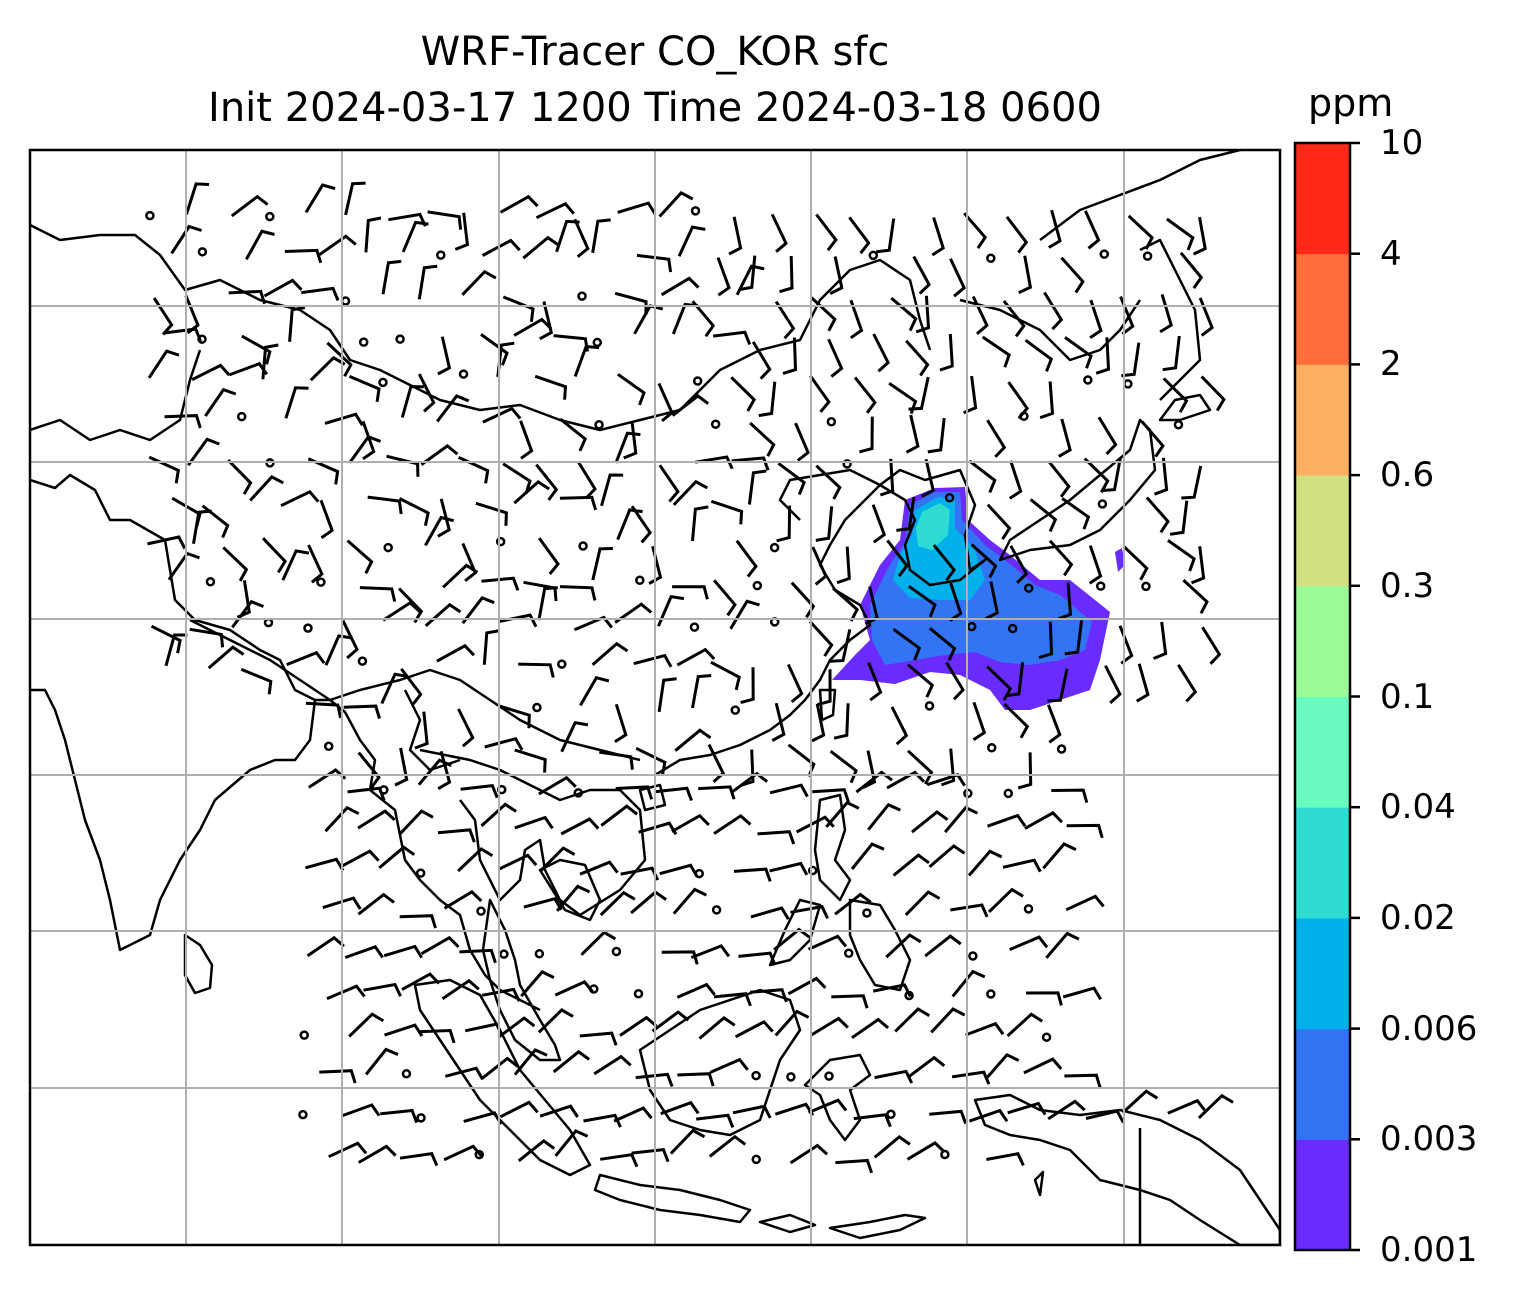 This screenshot has height=1306, width=1528. Describe the element at coordinates (1351, 103) in the screenshot. I see `colorbar-unit: ppm` at that location.